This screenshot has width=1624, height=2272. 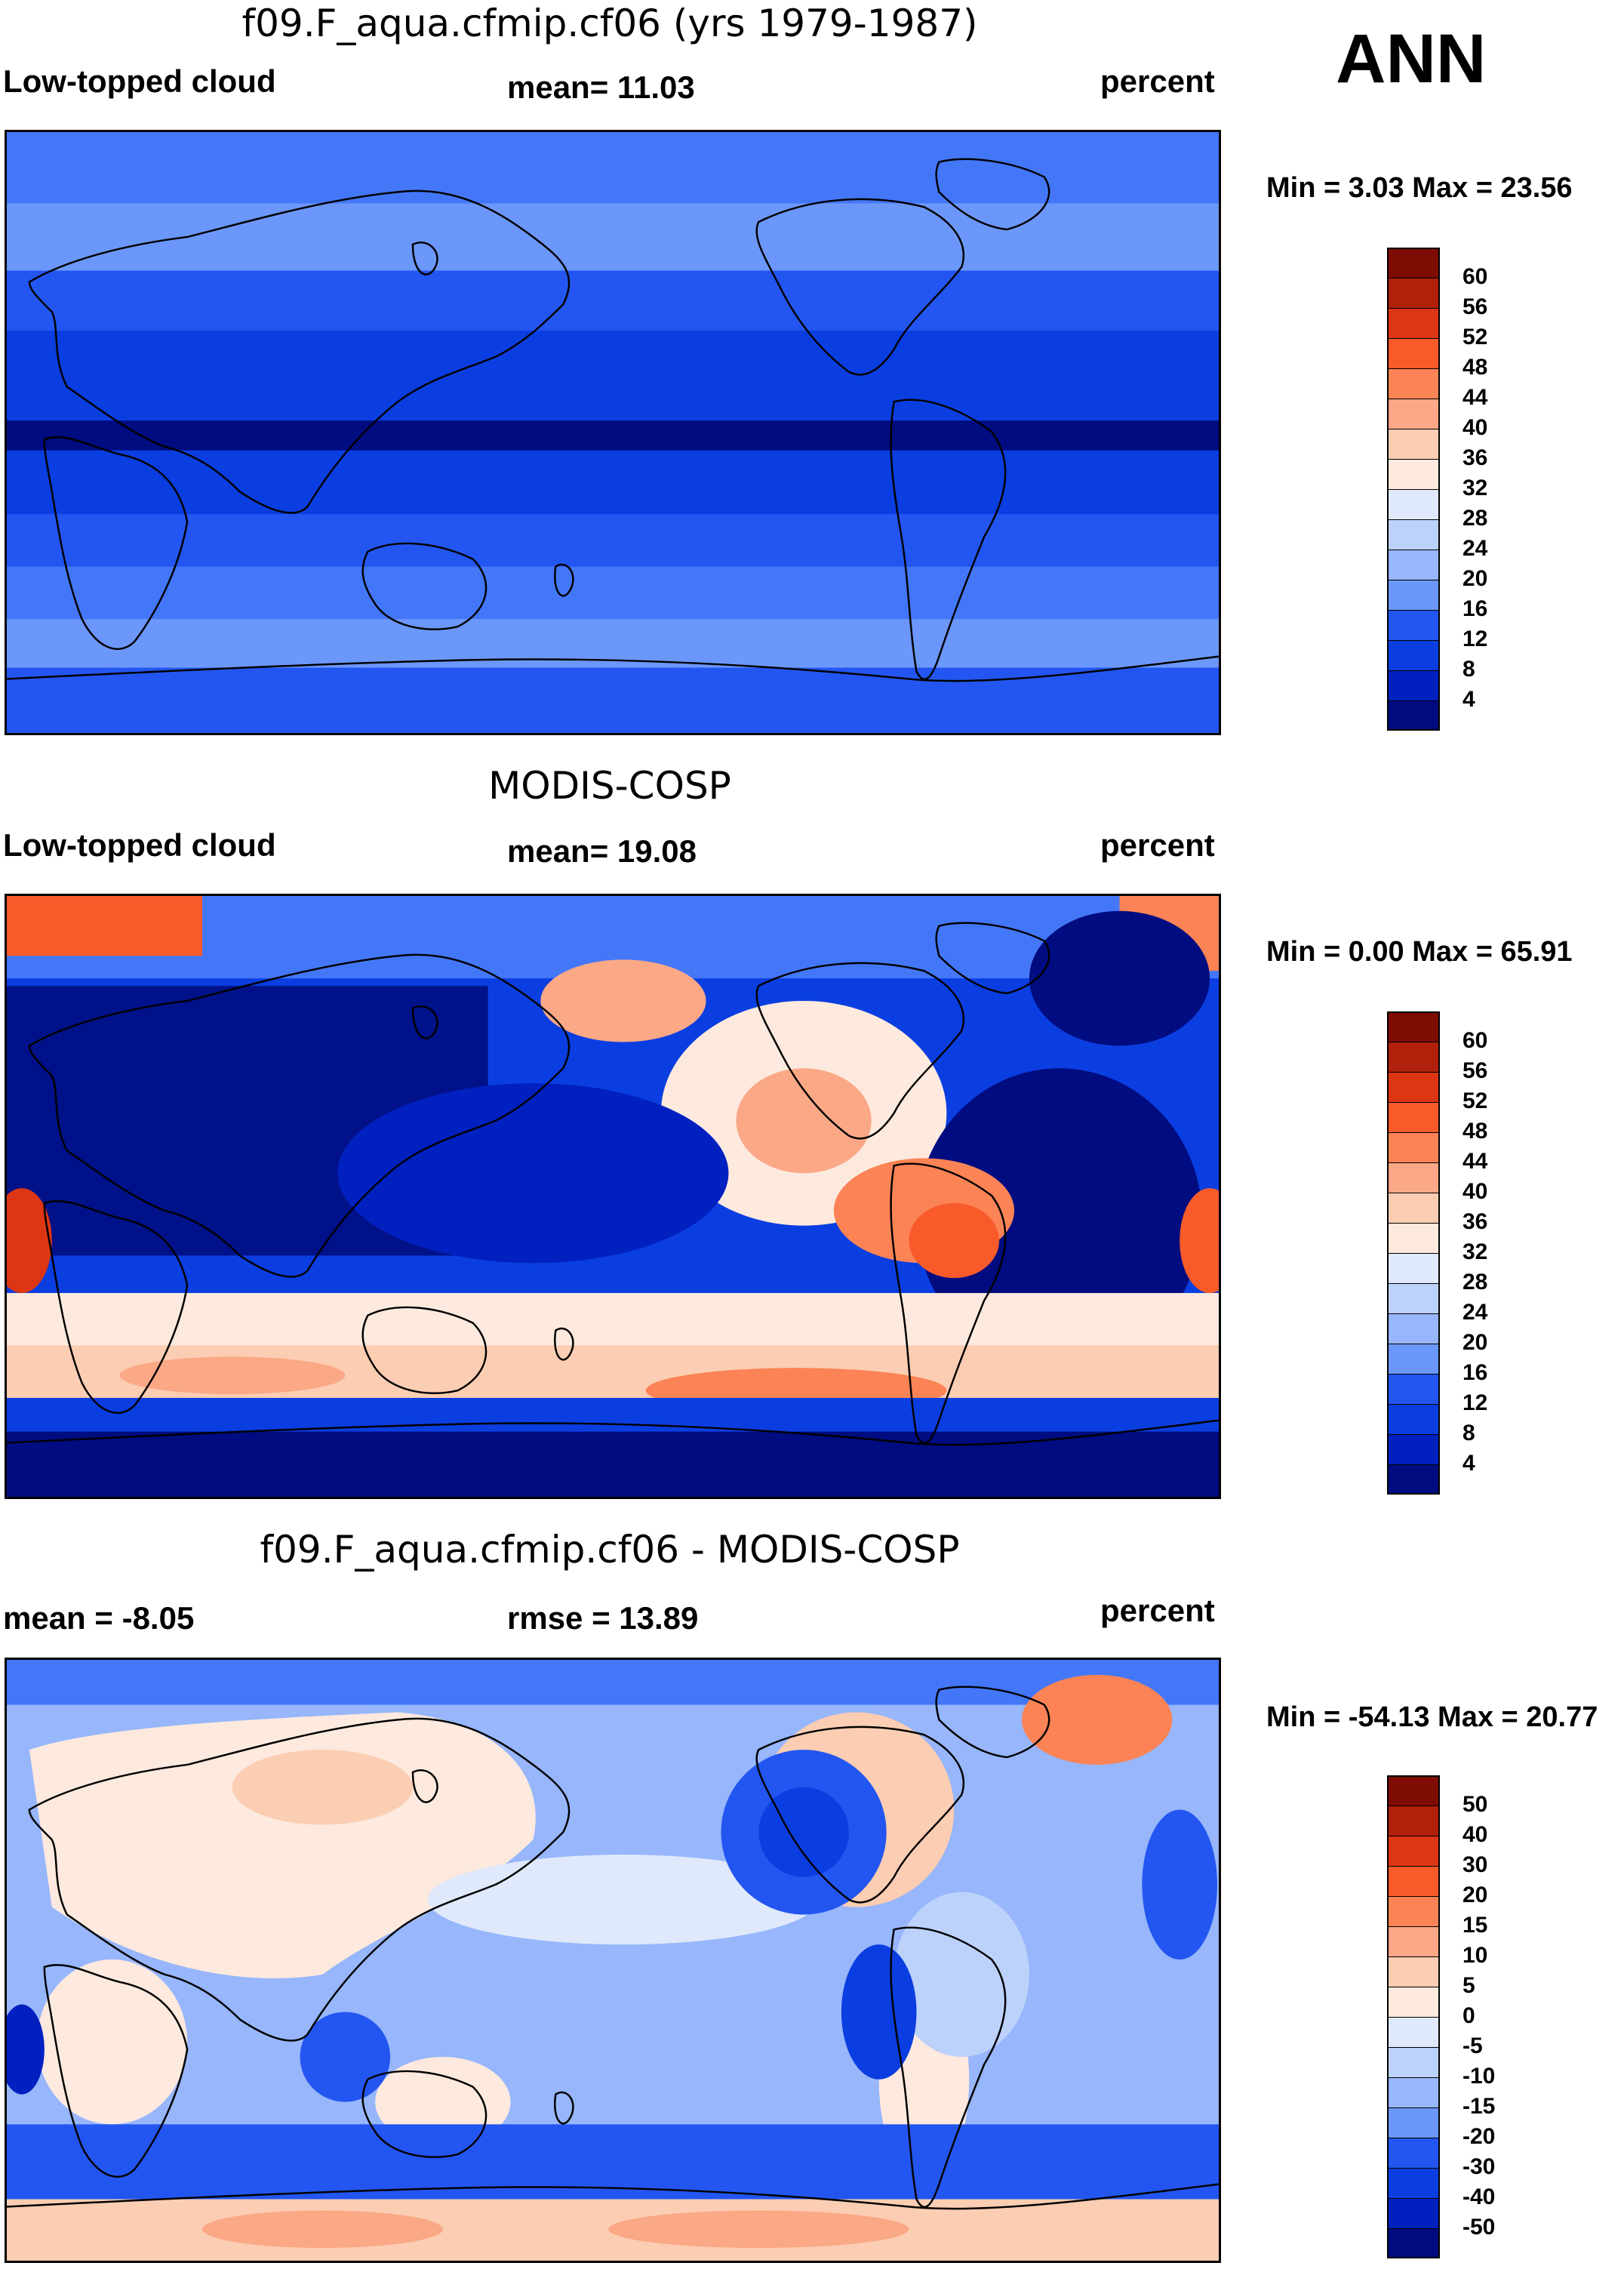 What do you see at coordinates (1479, 2106) in the screenshot?
I see `panel3-tick: -15` at bounding box center [1479, 2106].